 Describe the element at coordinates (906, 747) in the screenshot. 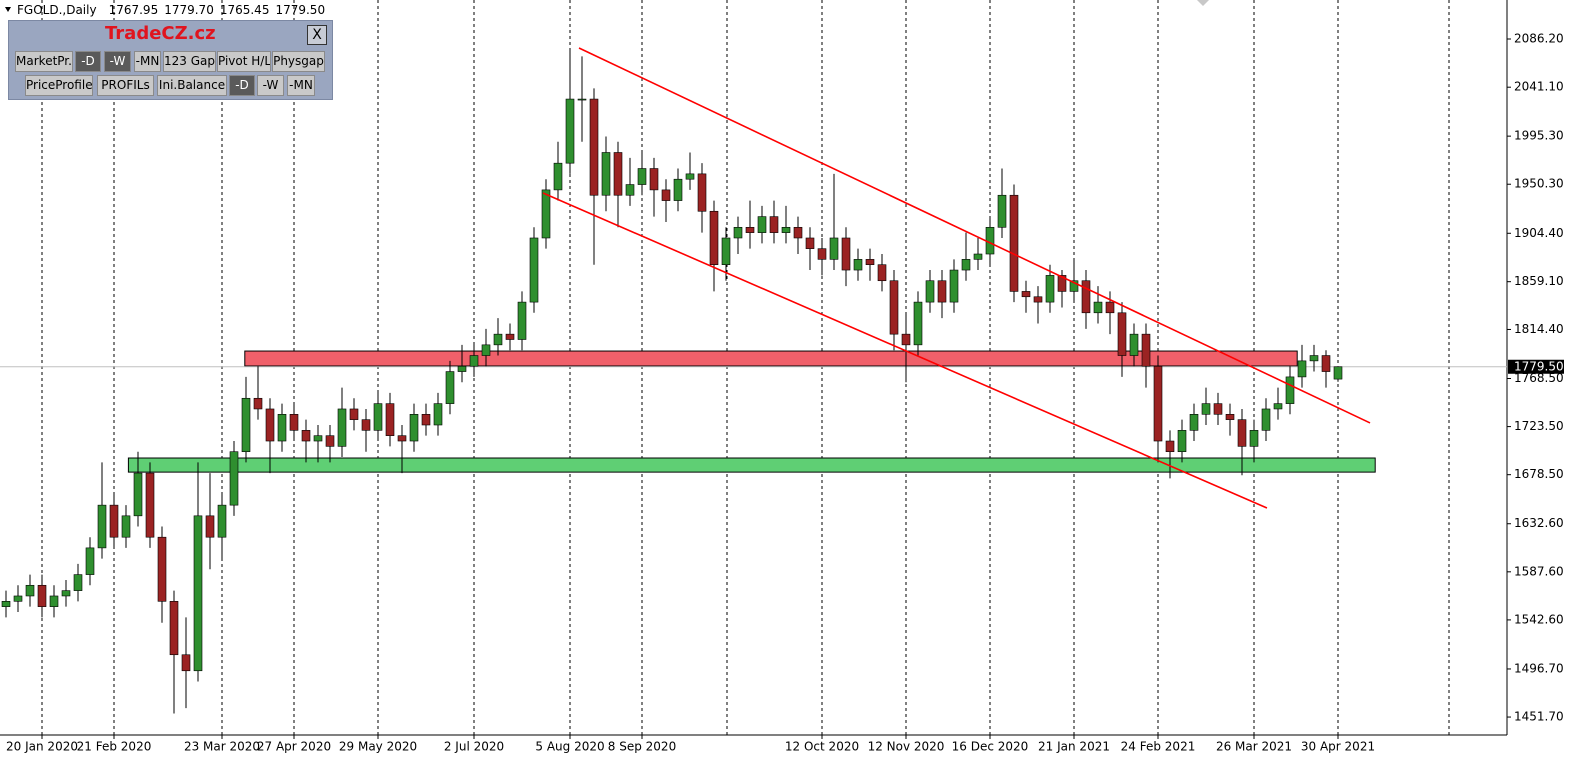

I see `x-tick-label: 12 Nov 2020` at that location.